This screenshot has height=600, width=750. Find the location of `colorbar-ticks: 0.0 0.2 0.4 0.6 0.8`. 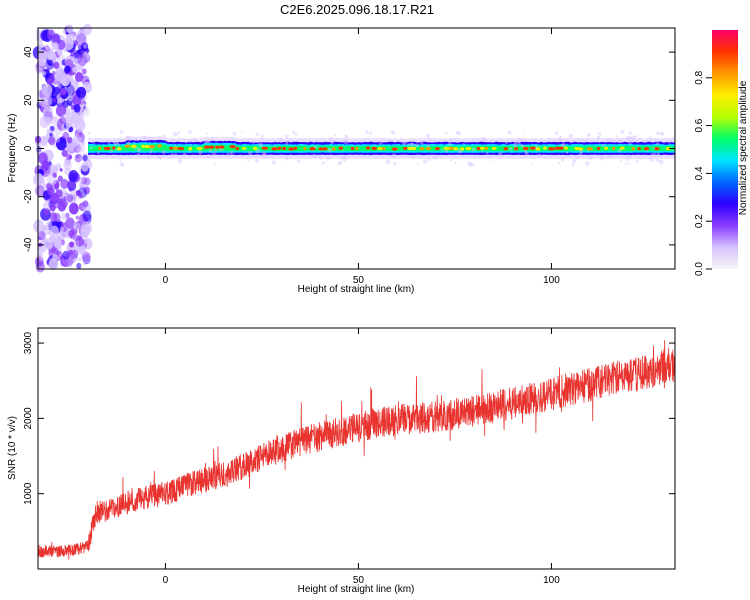

colorbar-ticks: 0.0 0.2 0.4 0.6 0.8 is located at coordinates (703, 173).